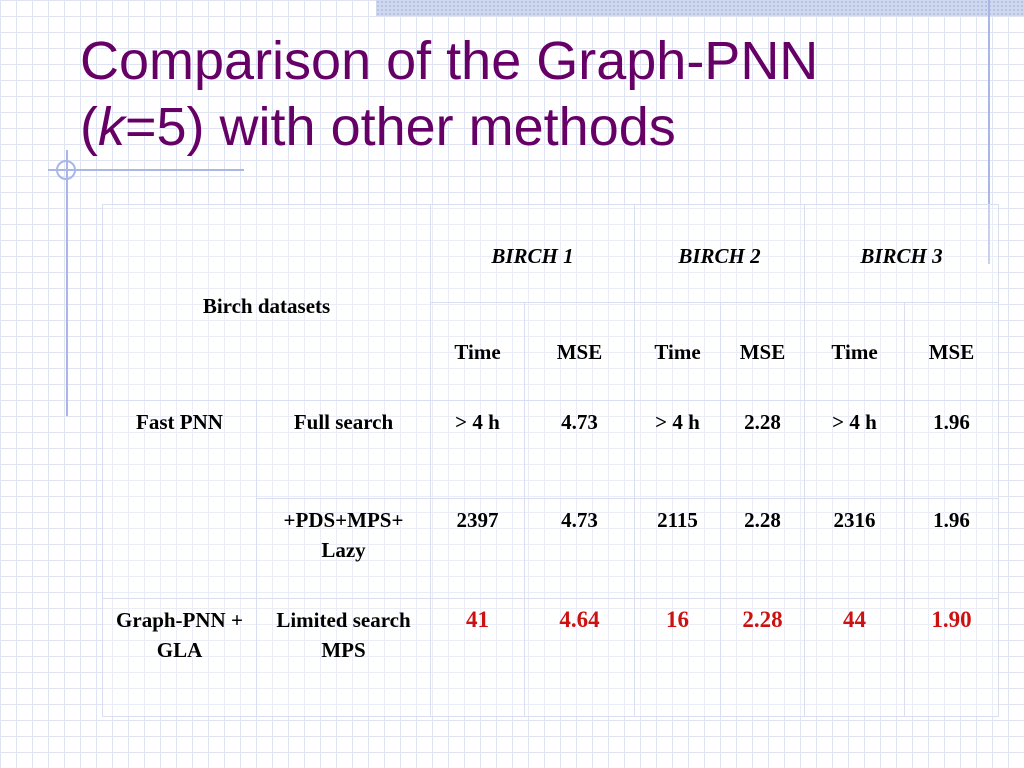 The width and height of the screenshot is (1024, 768). I want to click on row-method-label: Full search, so click(343, 449).